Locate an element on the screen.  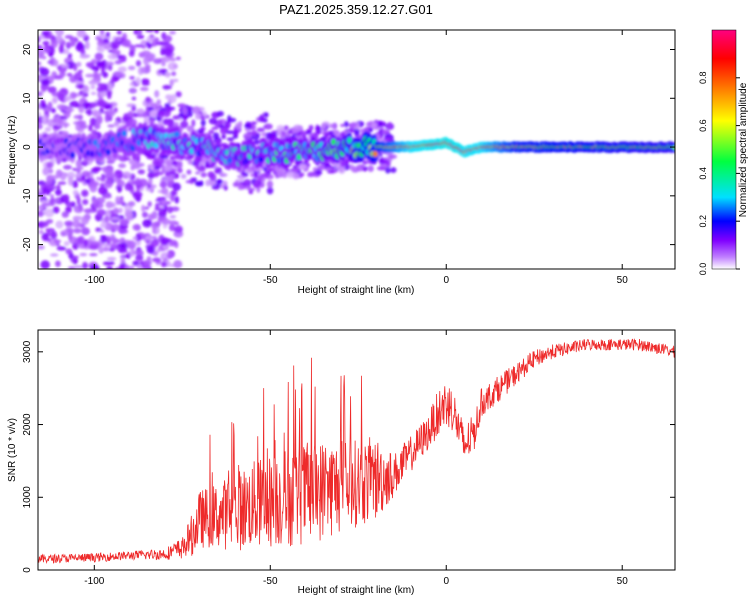
spectrogram-x-label: Height of straight line (km) is located at coordinates (356, 290).